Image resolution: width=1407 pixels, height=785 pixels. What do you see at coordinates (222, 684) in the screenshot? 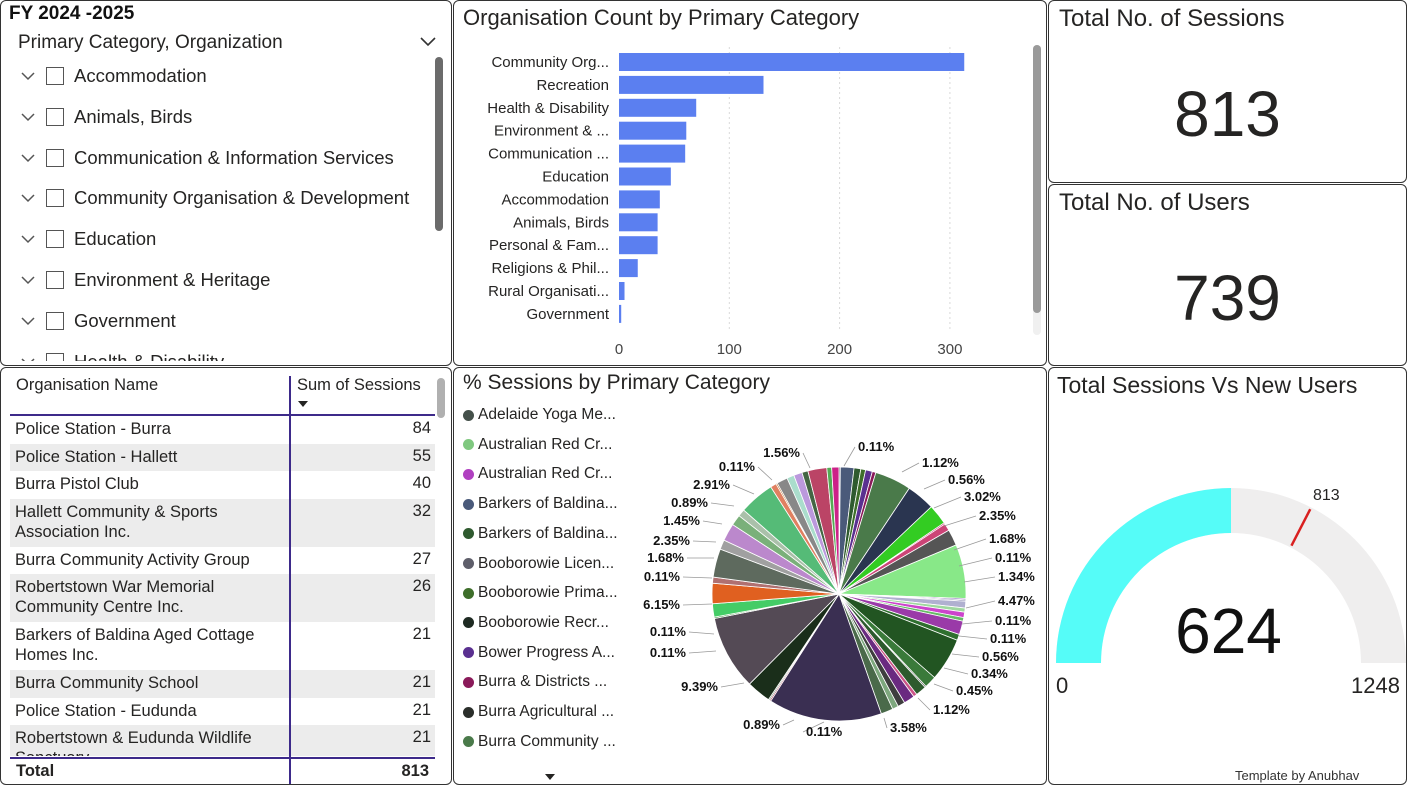
I see `table-row: Burra Community School 21` at bounding box center [222, 684].